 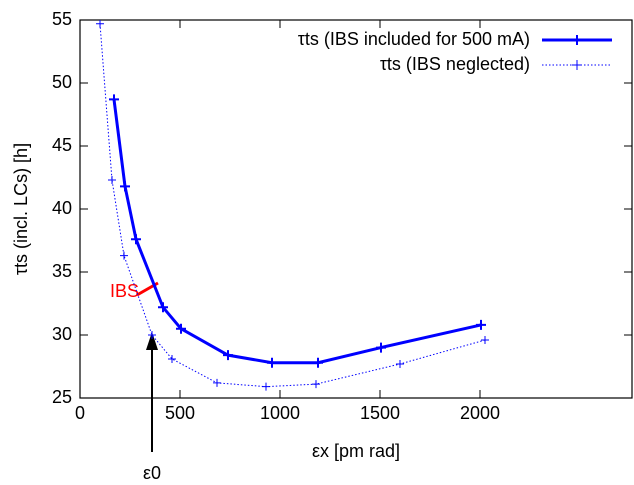 I want to click on legend-label: τts (IBS neglected), so click(x=455, y=64).